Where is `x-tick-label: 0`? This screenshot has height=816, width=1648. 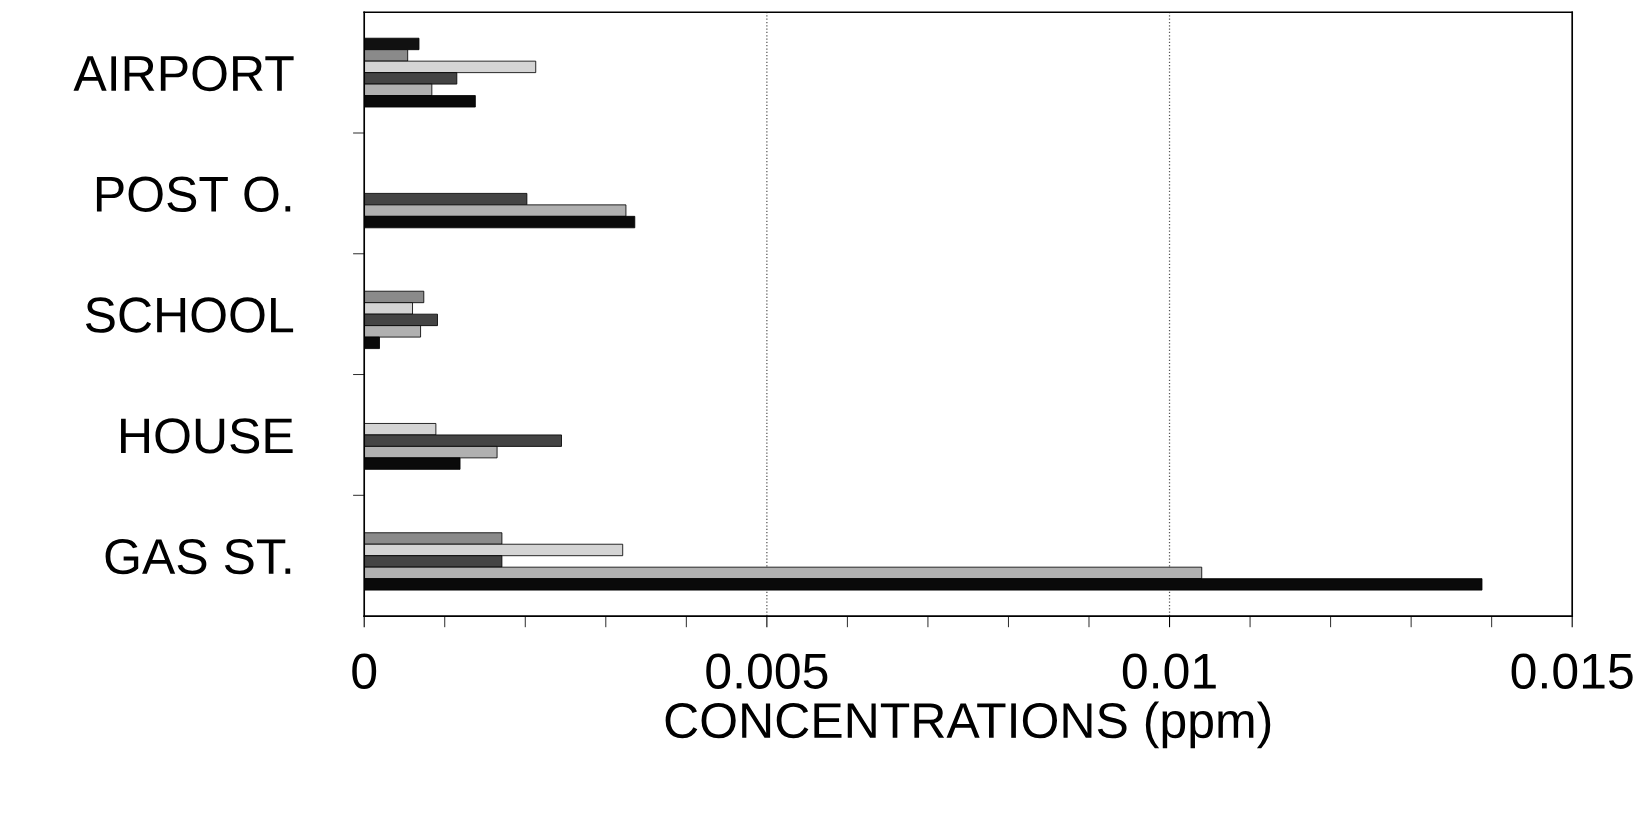
x-tick-label: 0 is located at coordinates (364, 671).